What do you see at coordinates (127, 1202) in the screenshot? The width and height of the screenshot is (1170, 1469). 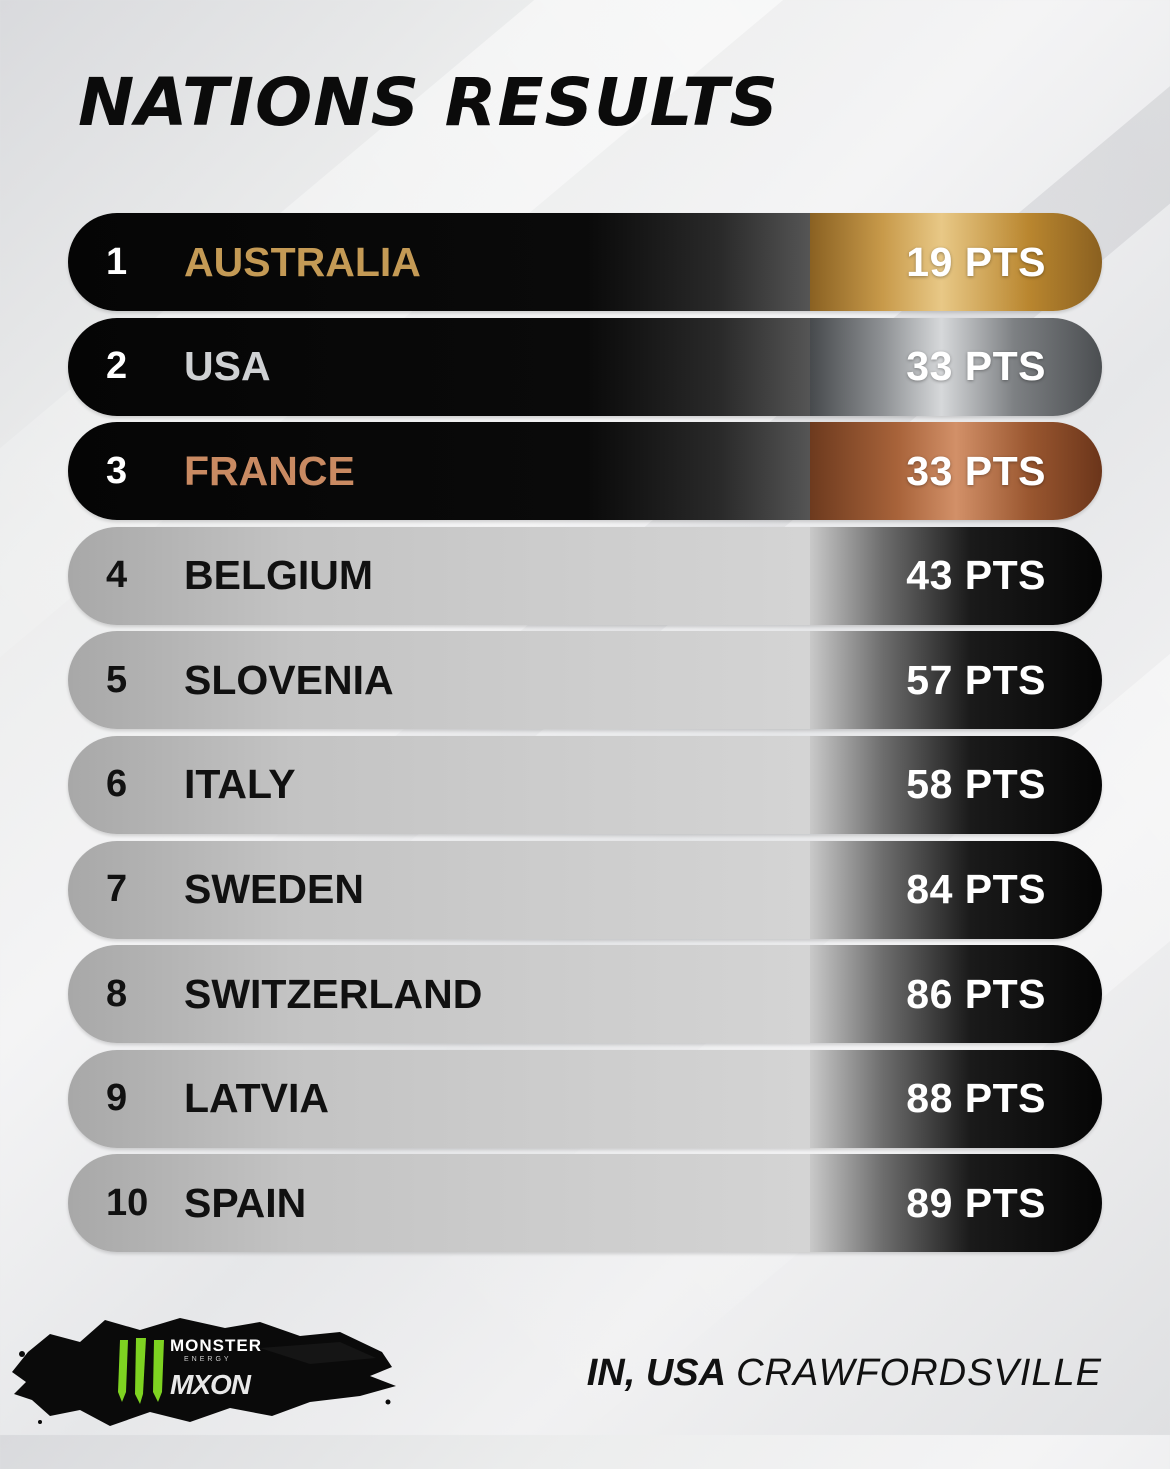 I see `rank-number: 10` at bounding box center [127, 1202].